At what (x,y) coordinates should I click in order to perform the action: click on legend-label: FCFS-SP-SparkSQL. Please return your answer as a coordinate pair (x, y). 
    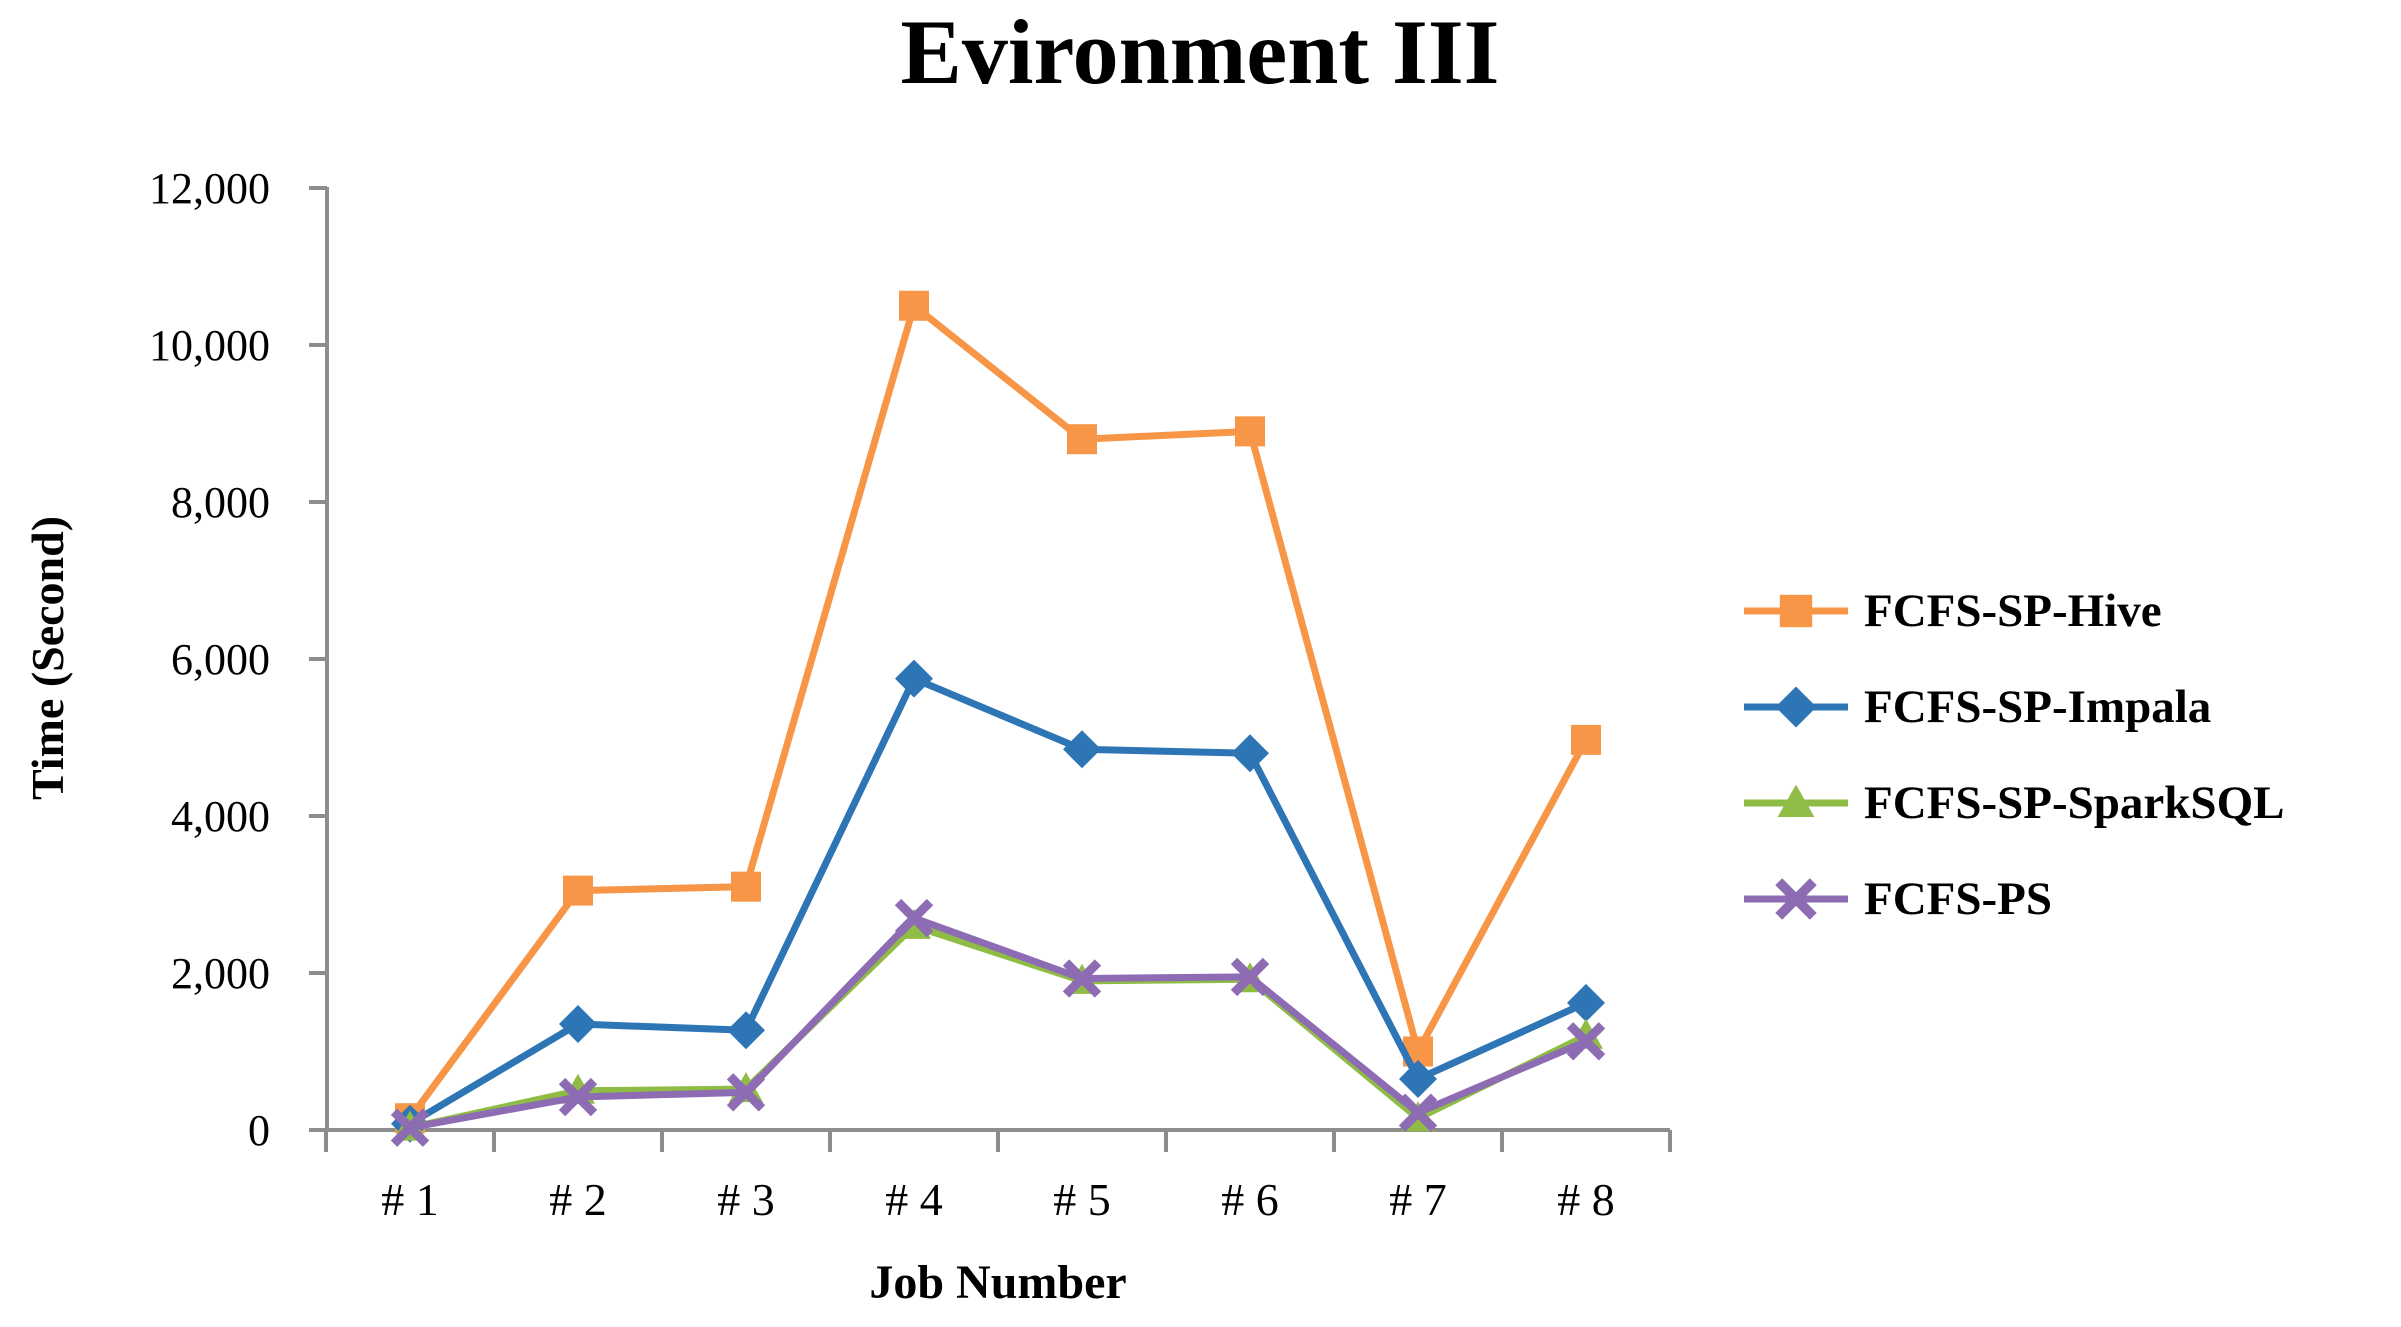
    Looking at the image, I should click on (2074, 803).